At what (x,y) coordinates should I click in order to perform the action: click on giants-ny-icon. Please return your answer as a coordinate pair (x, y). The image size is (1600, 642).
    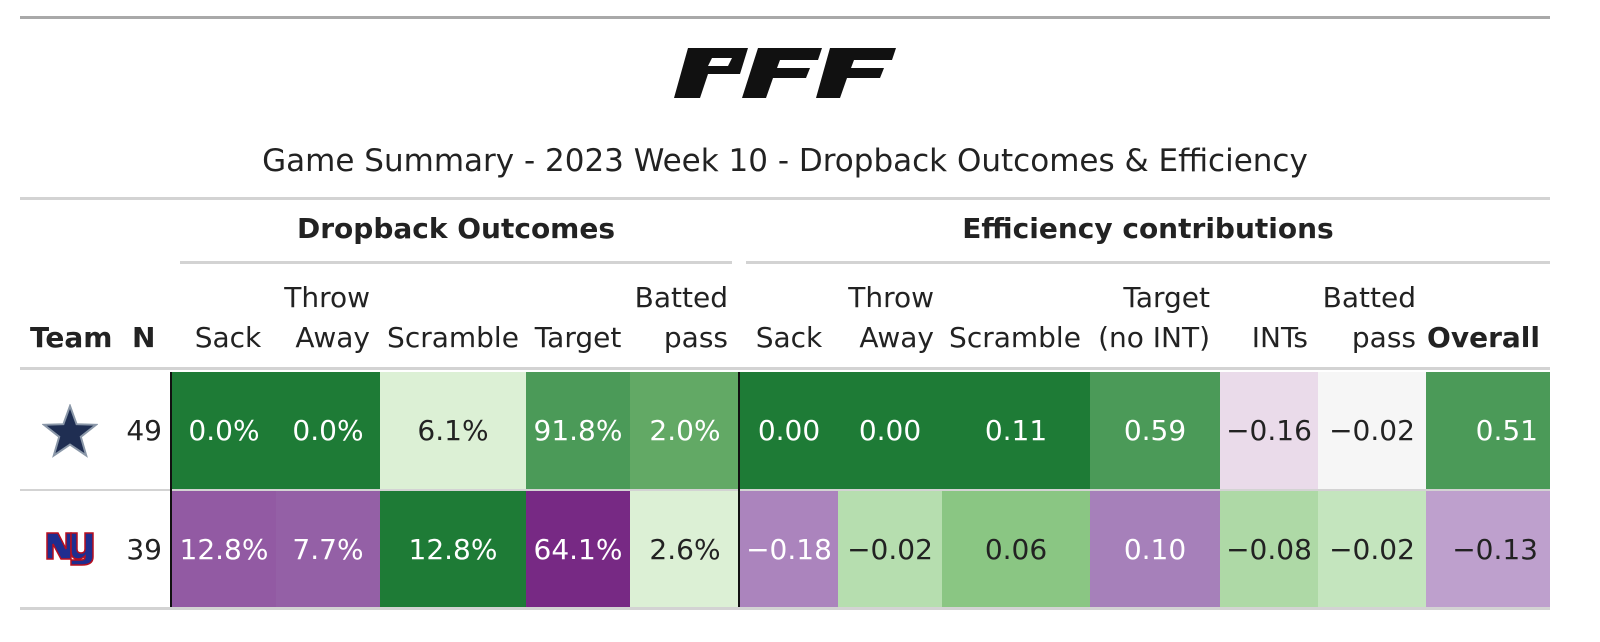
    Looking at the image, I should click on (70, 549).